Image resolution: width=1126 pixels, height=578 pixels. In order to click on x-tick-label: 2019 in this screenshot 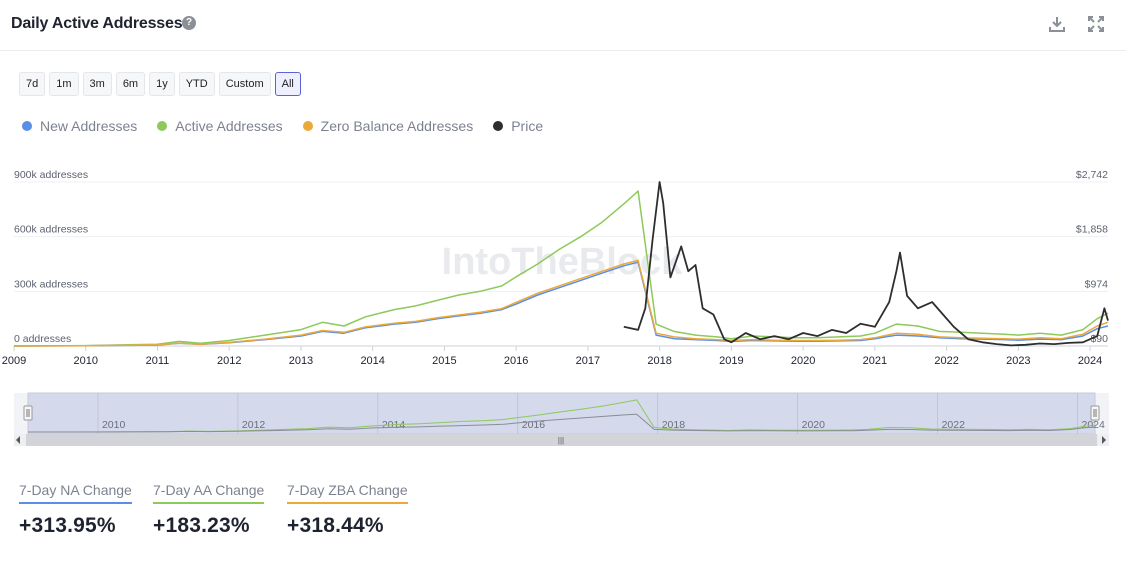, I will do `click(731, 361)`.